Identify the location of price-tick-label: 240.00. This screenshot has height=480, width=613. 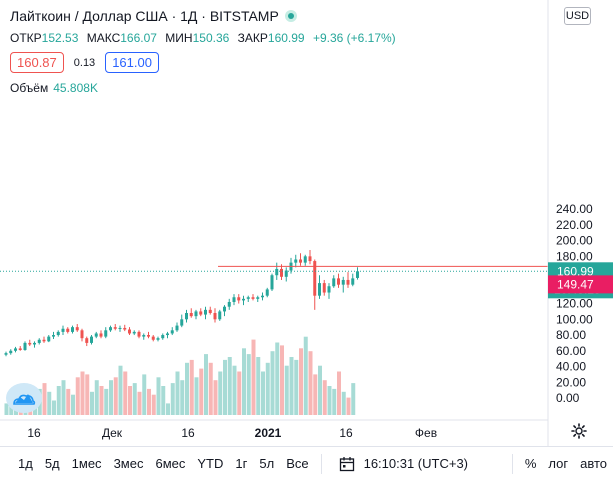
(574, 209).